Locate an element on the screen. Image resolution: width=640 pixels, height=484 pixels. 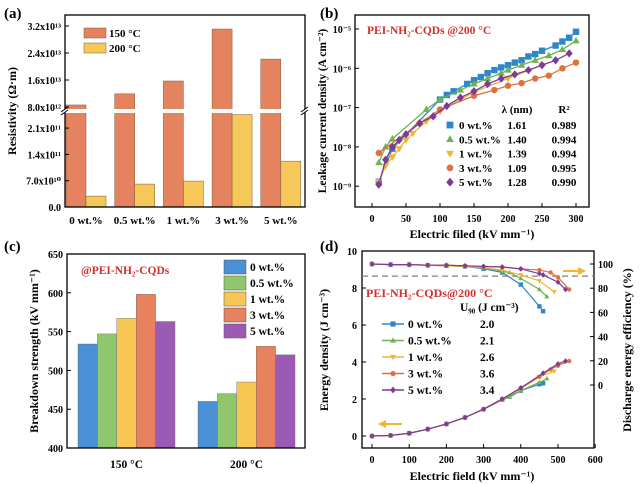
y-axis-label: Resistivity (Ω·m) is located at coordinates (12, 111).